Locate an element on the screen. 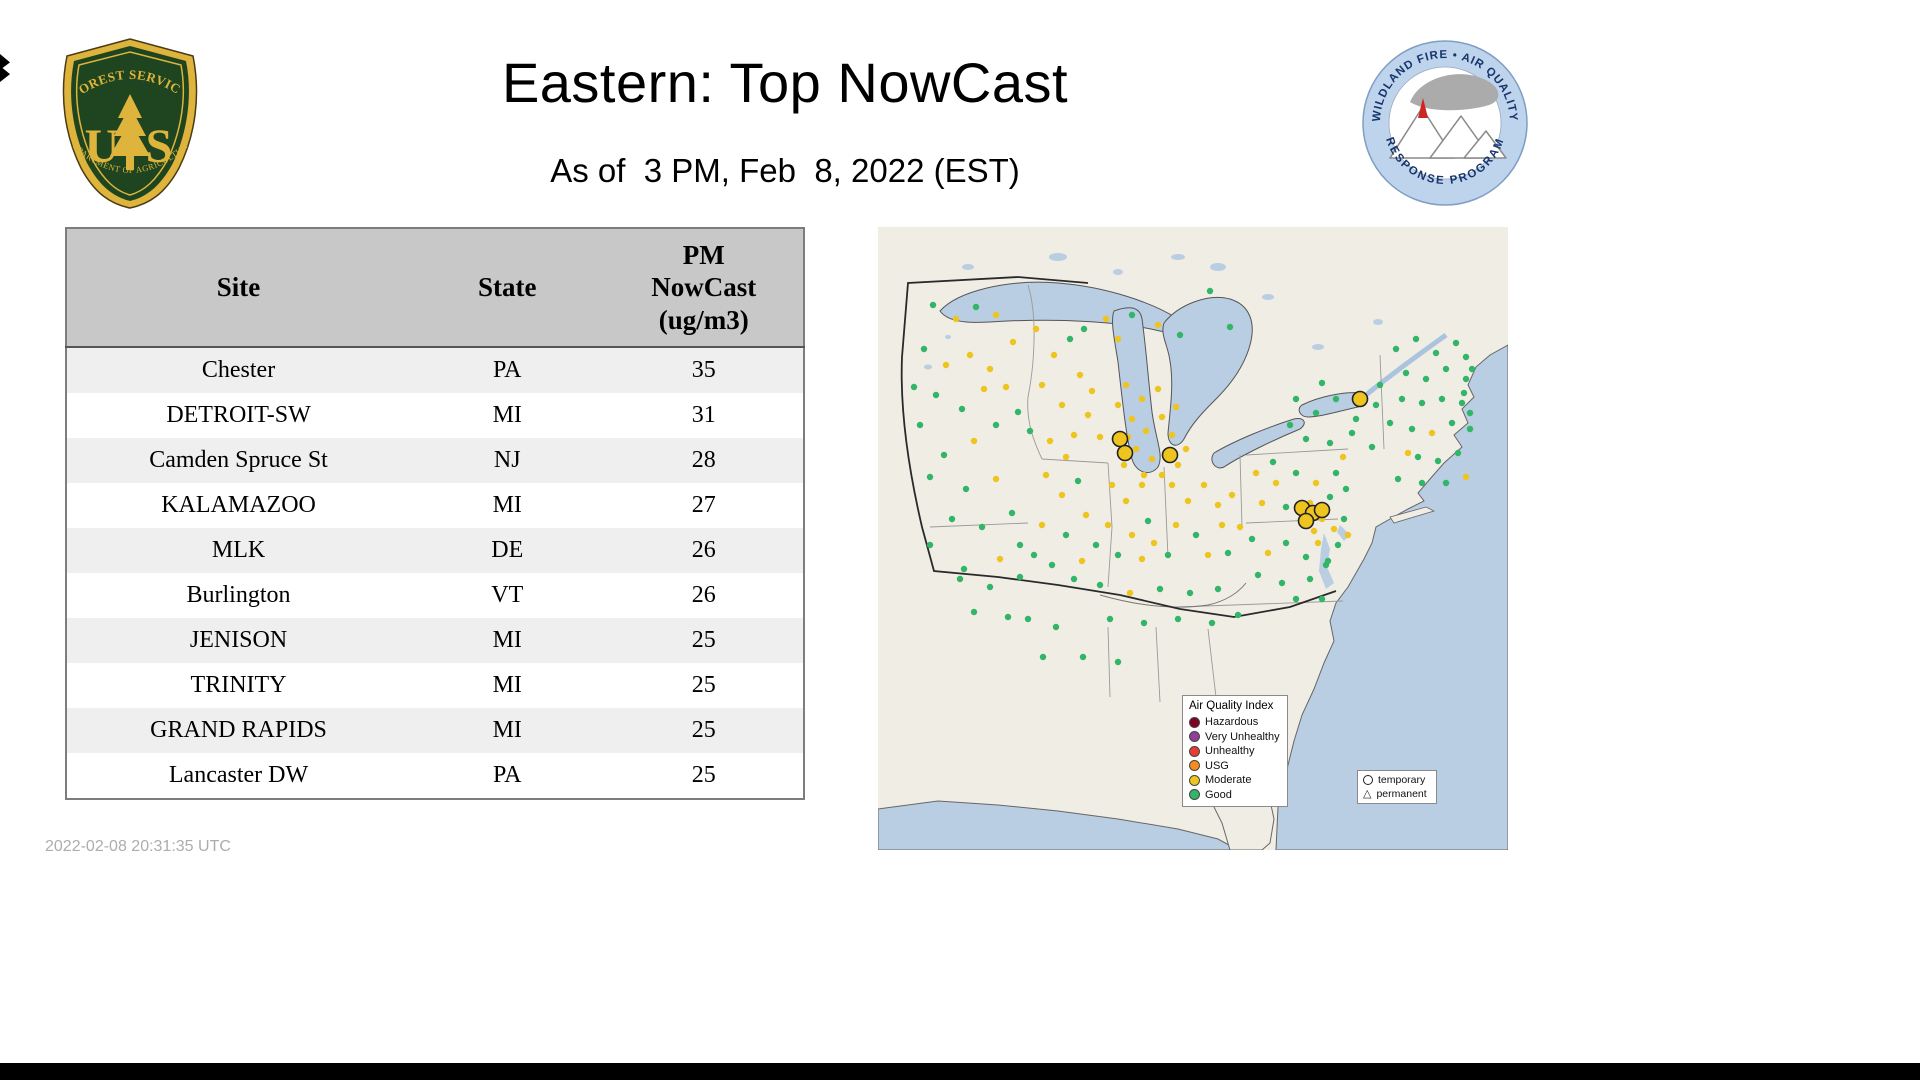 Image resolution: width=1920 pixels, height=1080 pixels. screen-edge-artifact is located at coordinates (5, 68).